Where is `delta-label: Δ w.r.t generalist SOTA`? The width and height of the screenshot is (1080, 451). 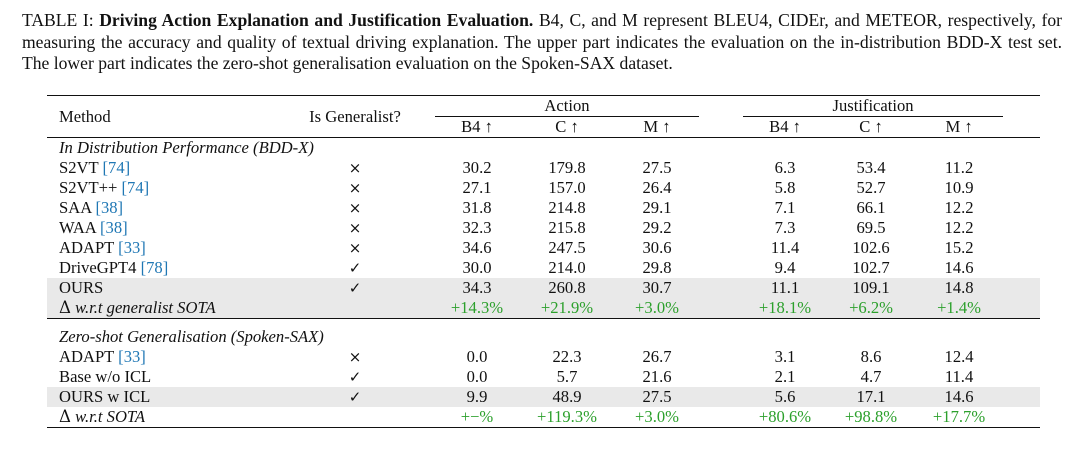 delta-label: Δ w.r.t generalist SOTA is located at coordinates (166, 308).